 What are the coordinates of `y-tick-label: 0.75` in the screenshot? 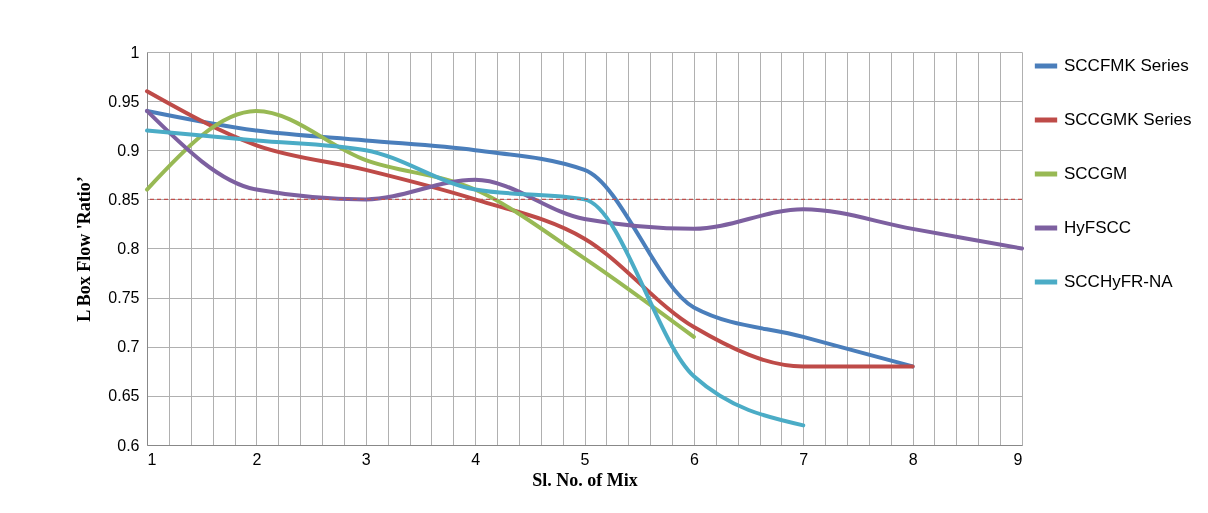 It's located at (124, 298).